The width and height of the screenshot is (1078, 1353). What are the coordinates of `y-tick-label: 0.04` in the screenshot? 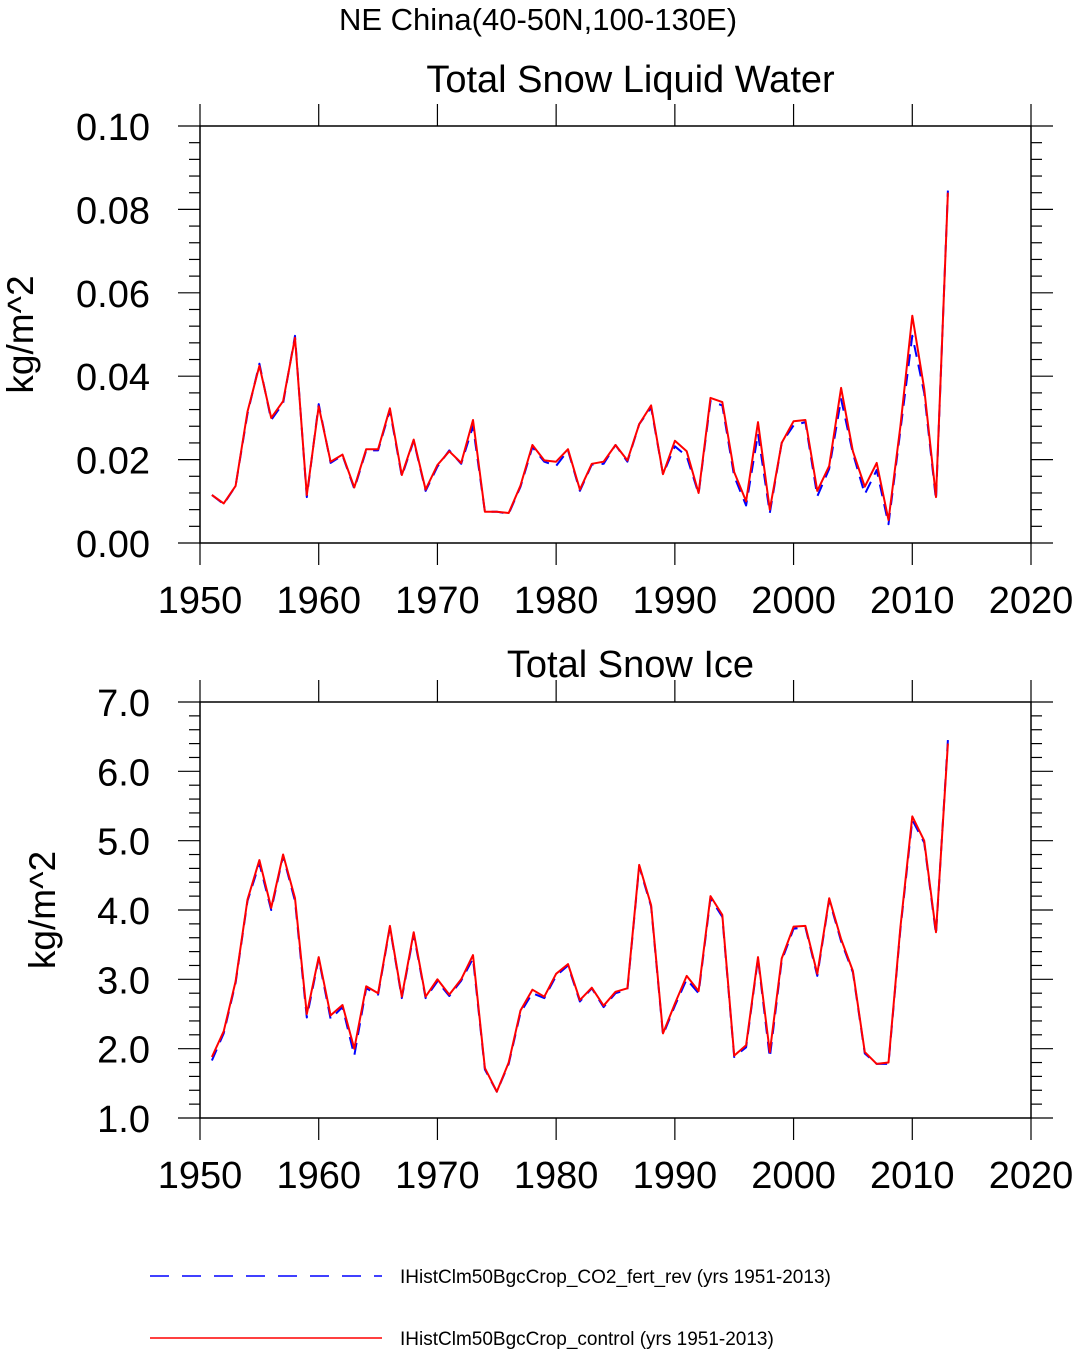 It's located at (113, 378).